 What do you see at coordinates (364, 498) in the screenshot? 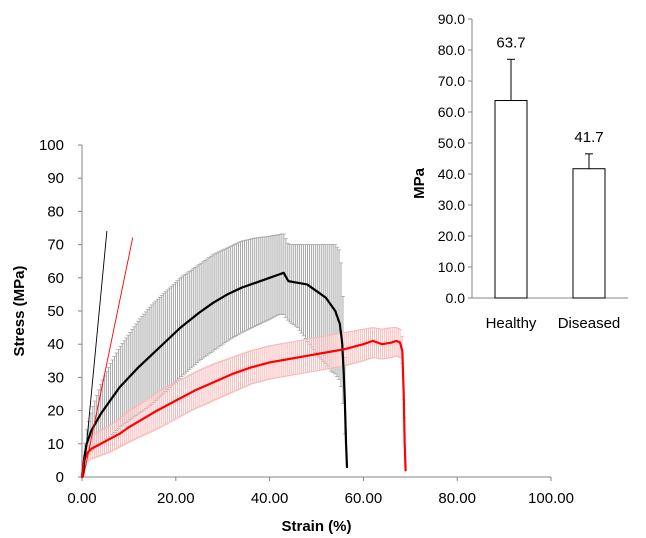
I see `x-tick-label: 60.00` at bounding box center [364, 498].